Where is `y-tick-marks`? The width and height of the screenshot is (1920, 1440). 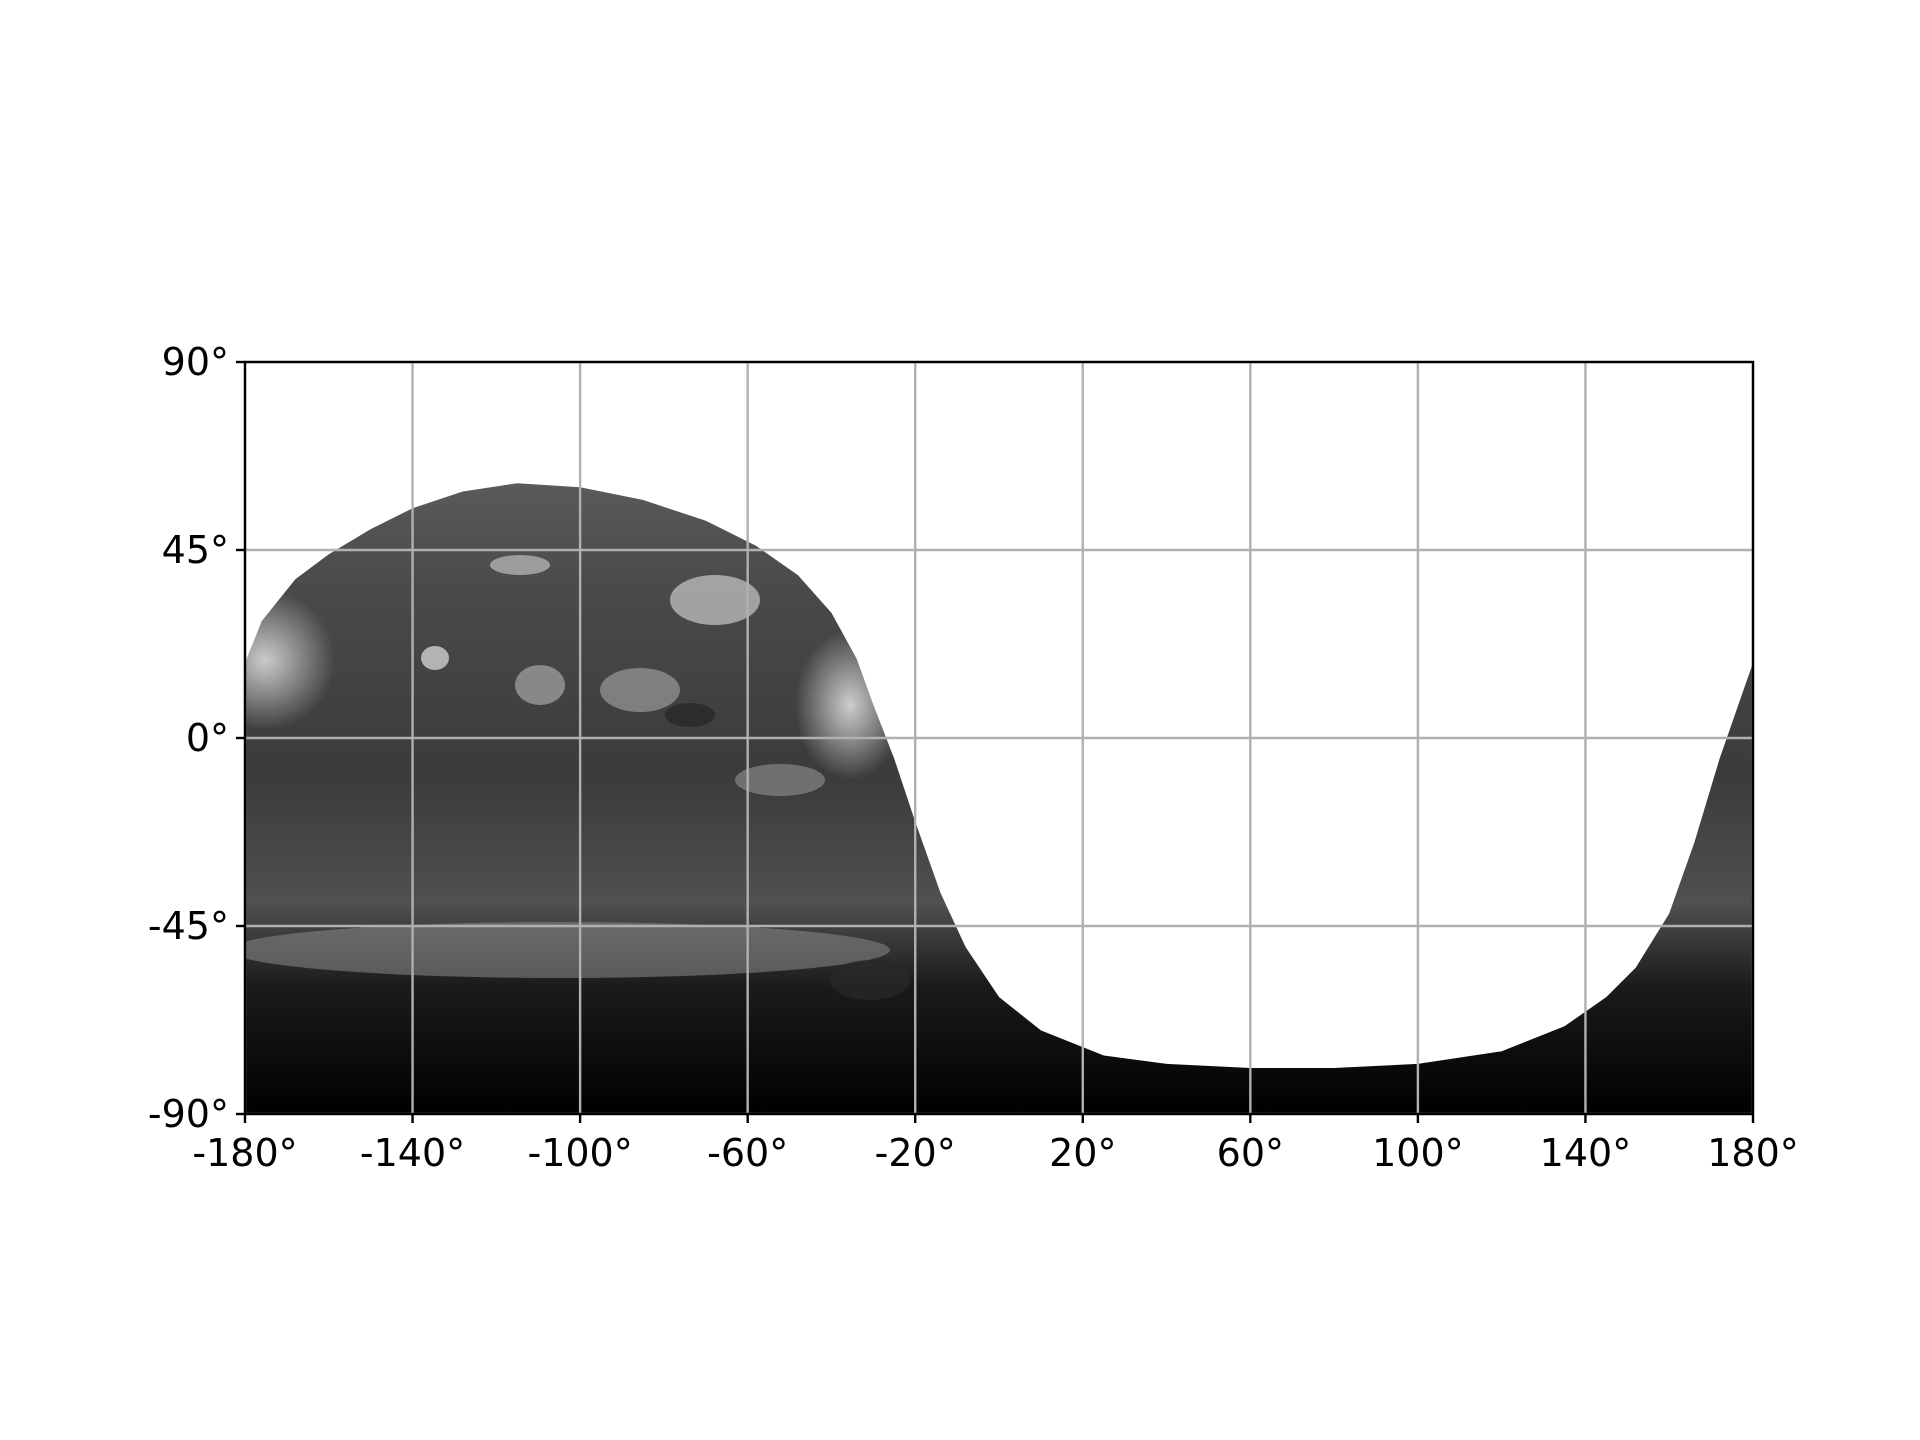
y-tick-marks is located at coordinates (240, 738).